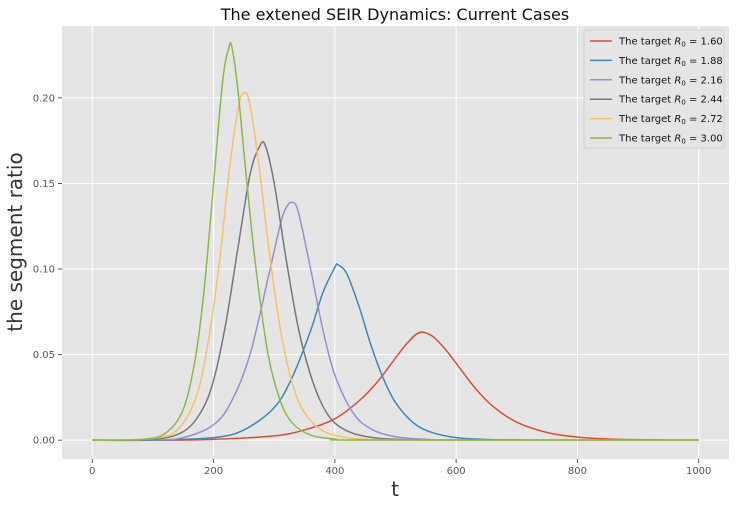 This screenshot has width=736, height=507. I want to click on y-axis-label: the segment ratio, so click(15, 241).